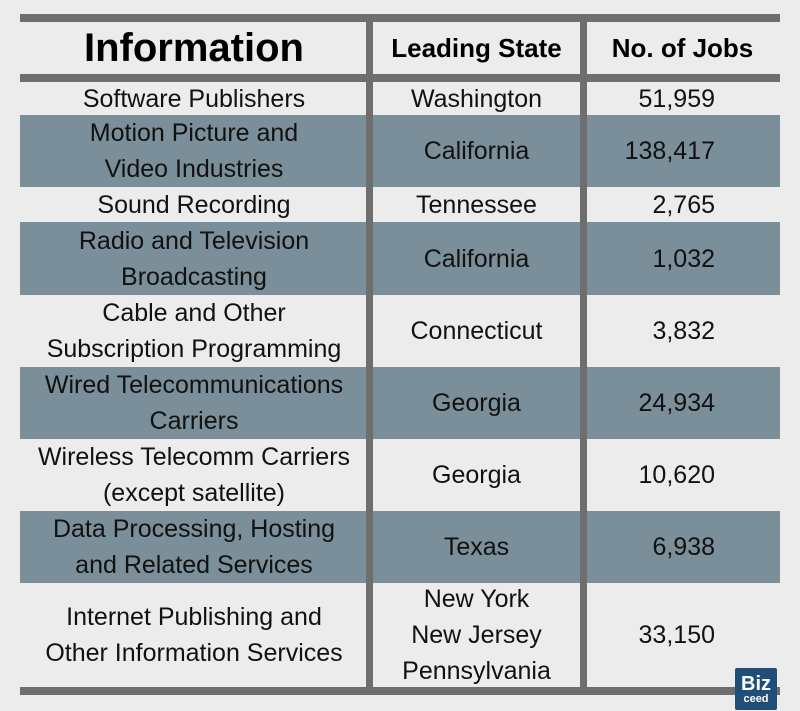 The image size is (800, 711). I want to click on state-cell: Texas, so click(476, 547).